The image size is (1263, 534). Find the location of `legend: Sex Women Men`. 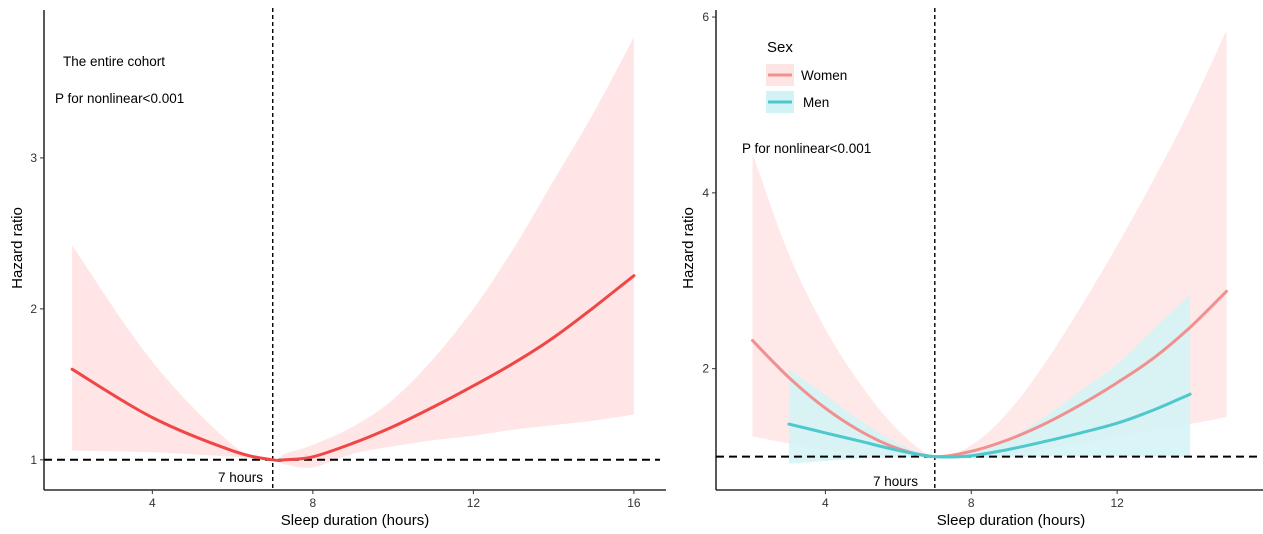

legend: Sex Women Men is located at coordinates (806, 76).